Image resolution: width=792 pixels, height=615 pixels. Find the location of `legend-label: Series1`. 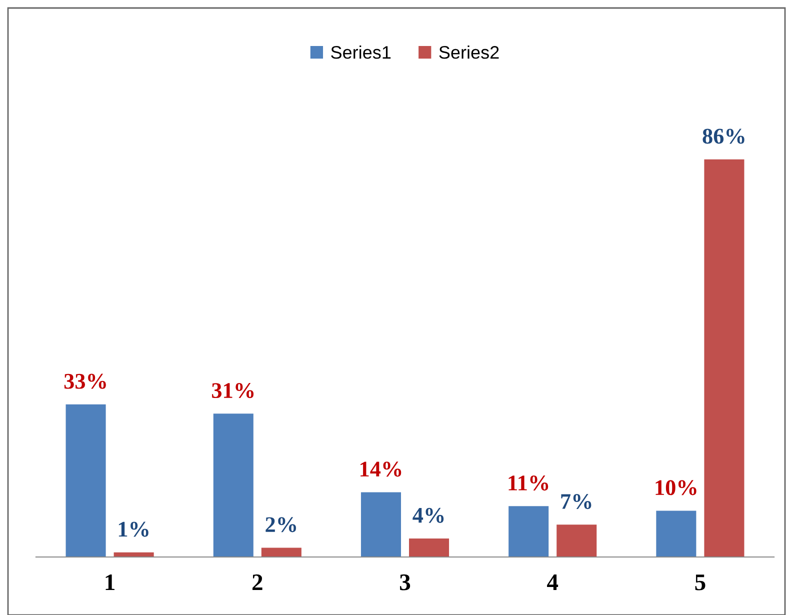

legend-label: Series1 is located at coordinates (361, 52).